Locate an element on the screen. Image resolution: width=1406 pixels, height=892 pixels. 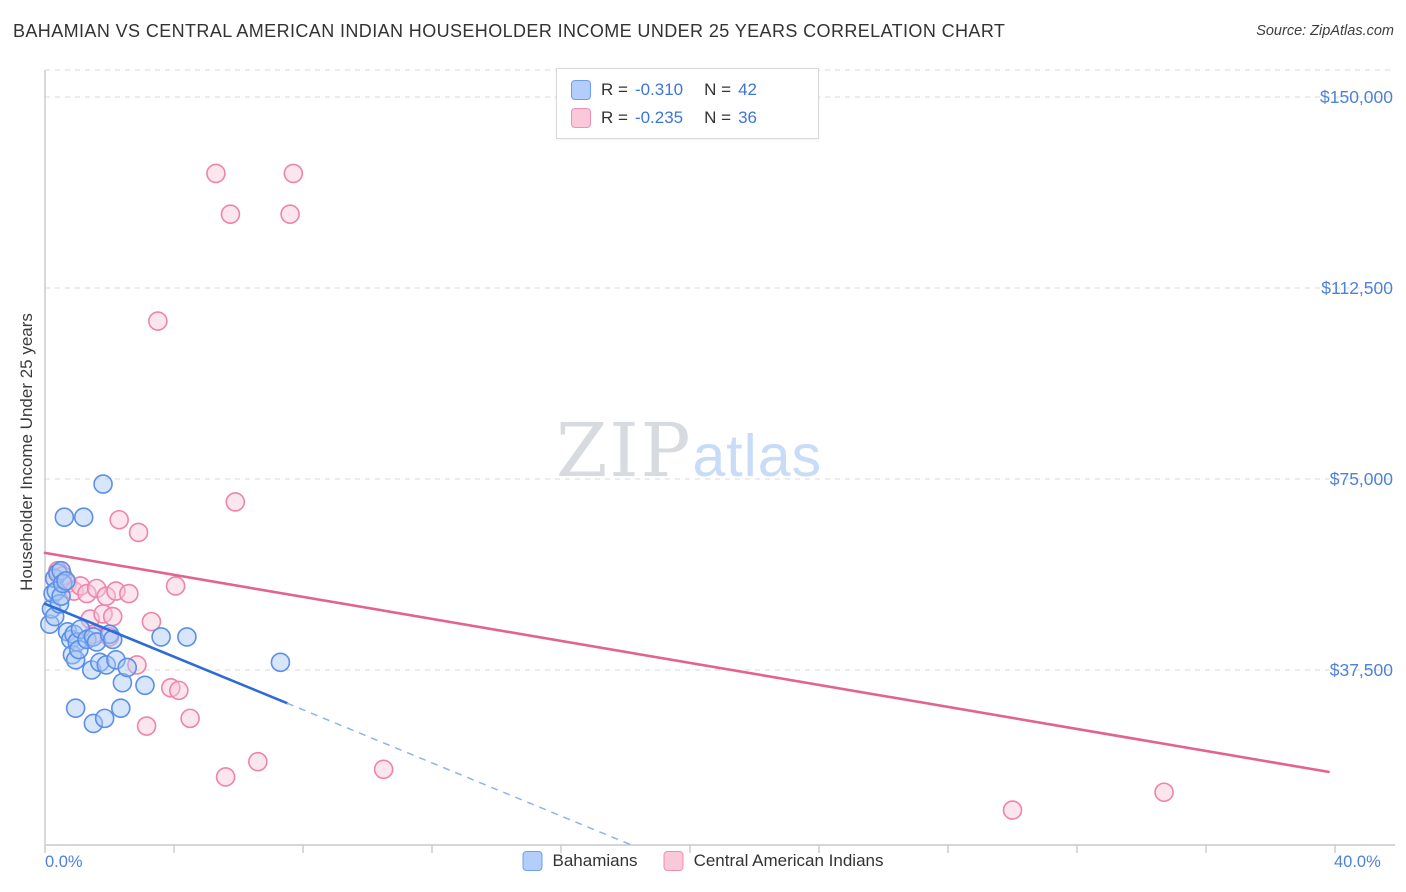
series-legend-item-central-american-indians: Central American Indians is located at coordinates (773, 861).